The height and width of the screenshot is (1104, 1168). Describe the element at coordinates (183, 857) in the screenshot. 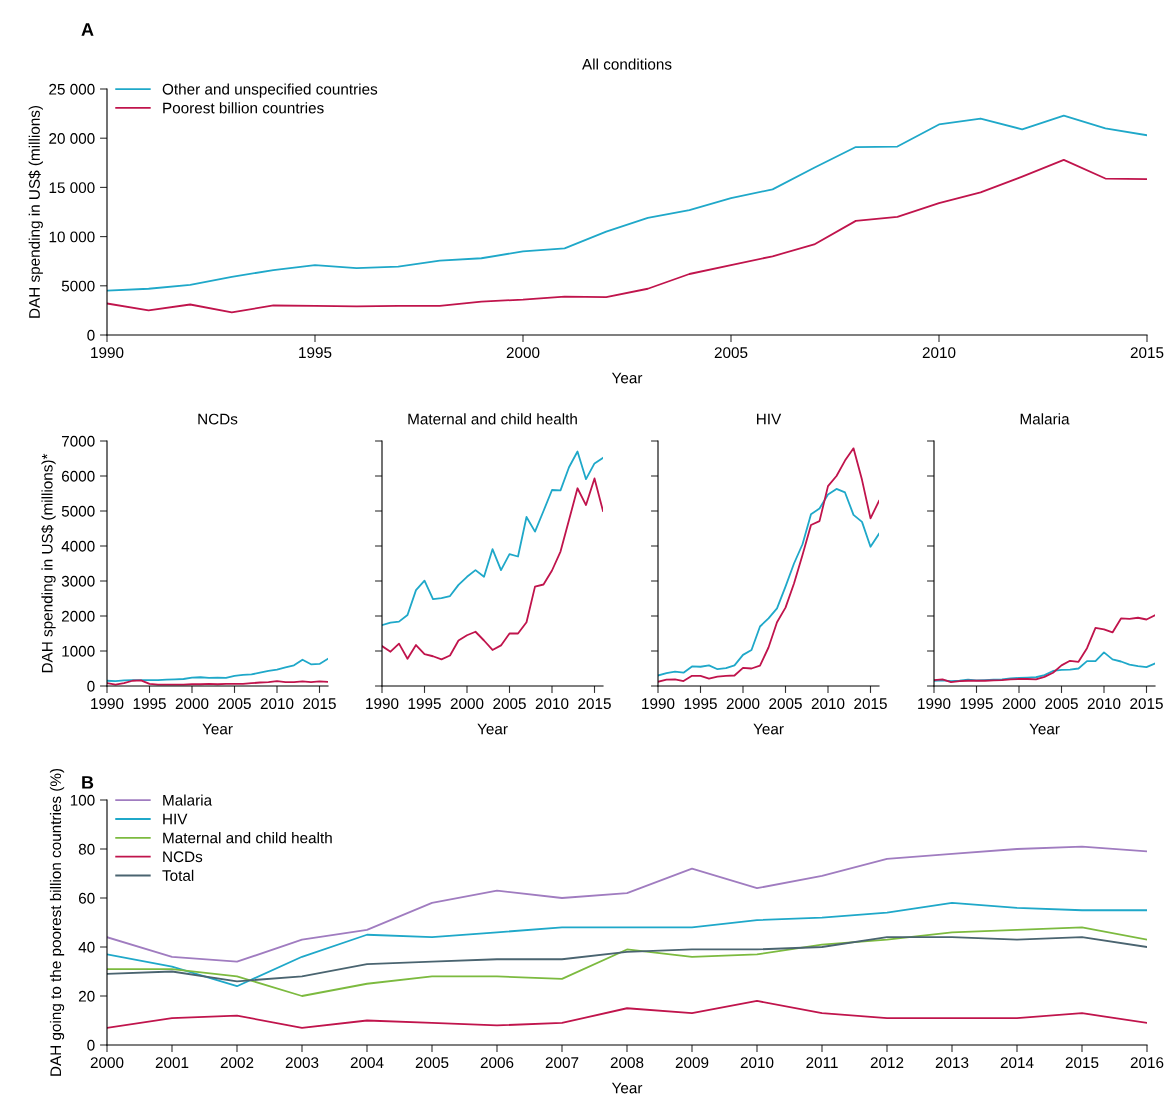

I see `legend-label: NCDs` at that location.